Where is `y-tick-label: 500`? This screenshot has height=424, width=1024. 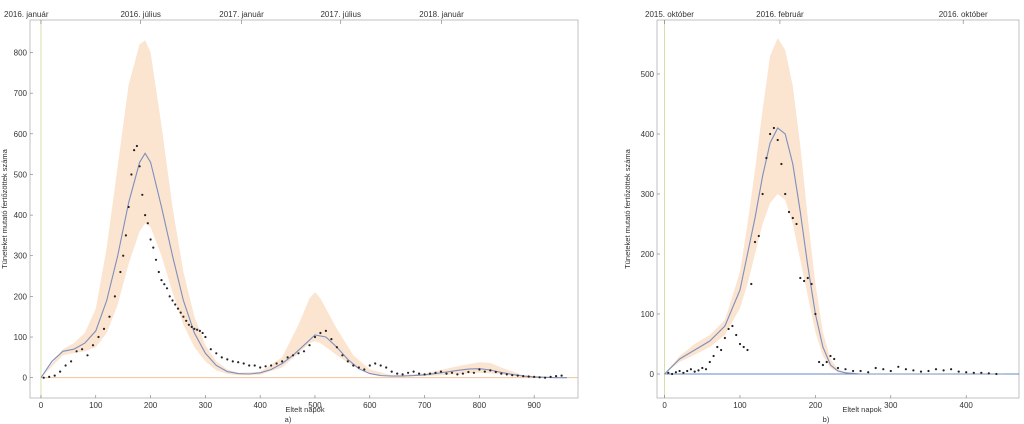
y-tick-label: 500 is located at coordinates (648, 74).